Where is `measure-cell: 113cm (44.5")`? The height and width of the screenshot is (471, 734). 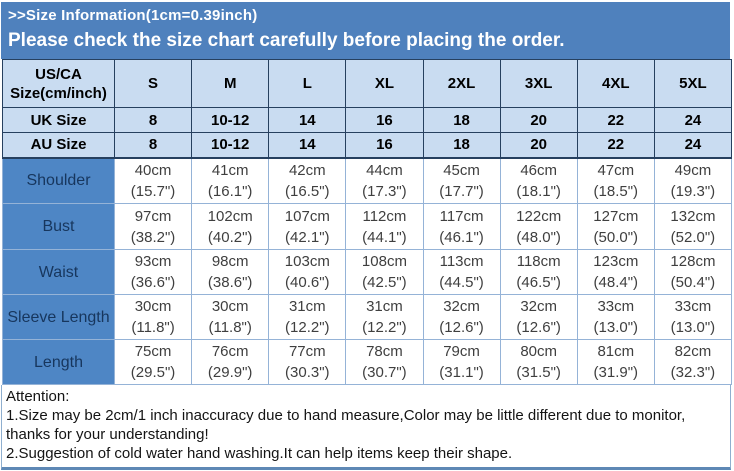
measure-cell: 113cm (44.5") is located at coordinates (461, 272).